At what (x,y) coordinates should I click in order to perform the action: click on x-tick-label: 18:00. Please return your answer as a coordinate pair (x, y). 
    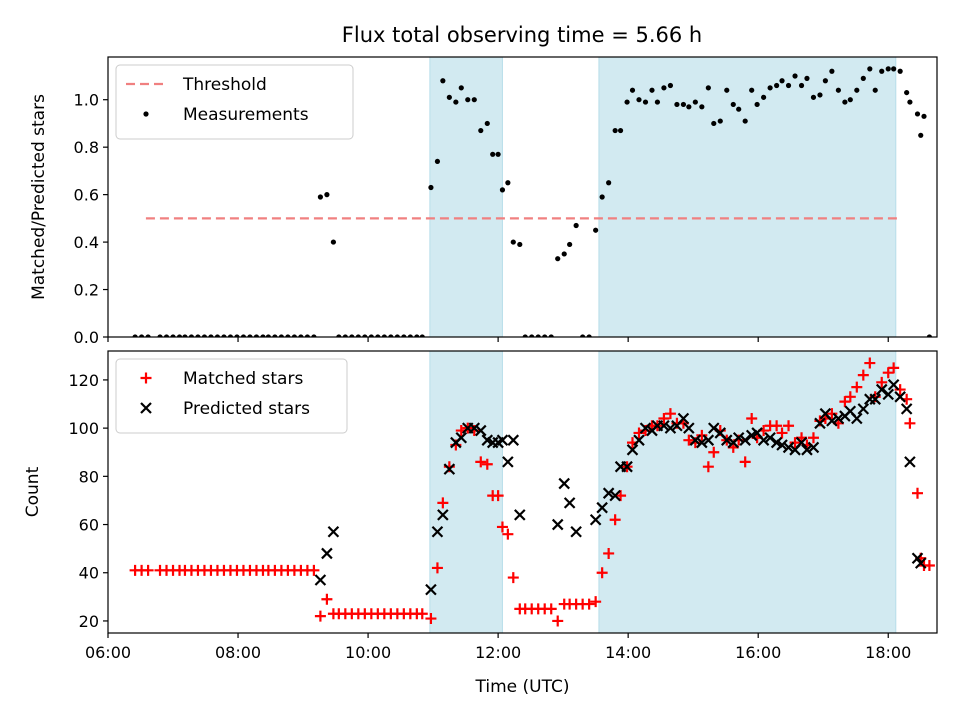
    Looking at the image, I should click on (888, 652).